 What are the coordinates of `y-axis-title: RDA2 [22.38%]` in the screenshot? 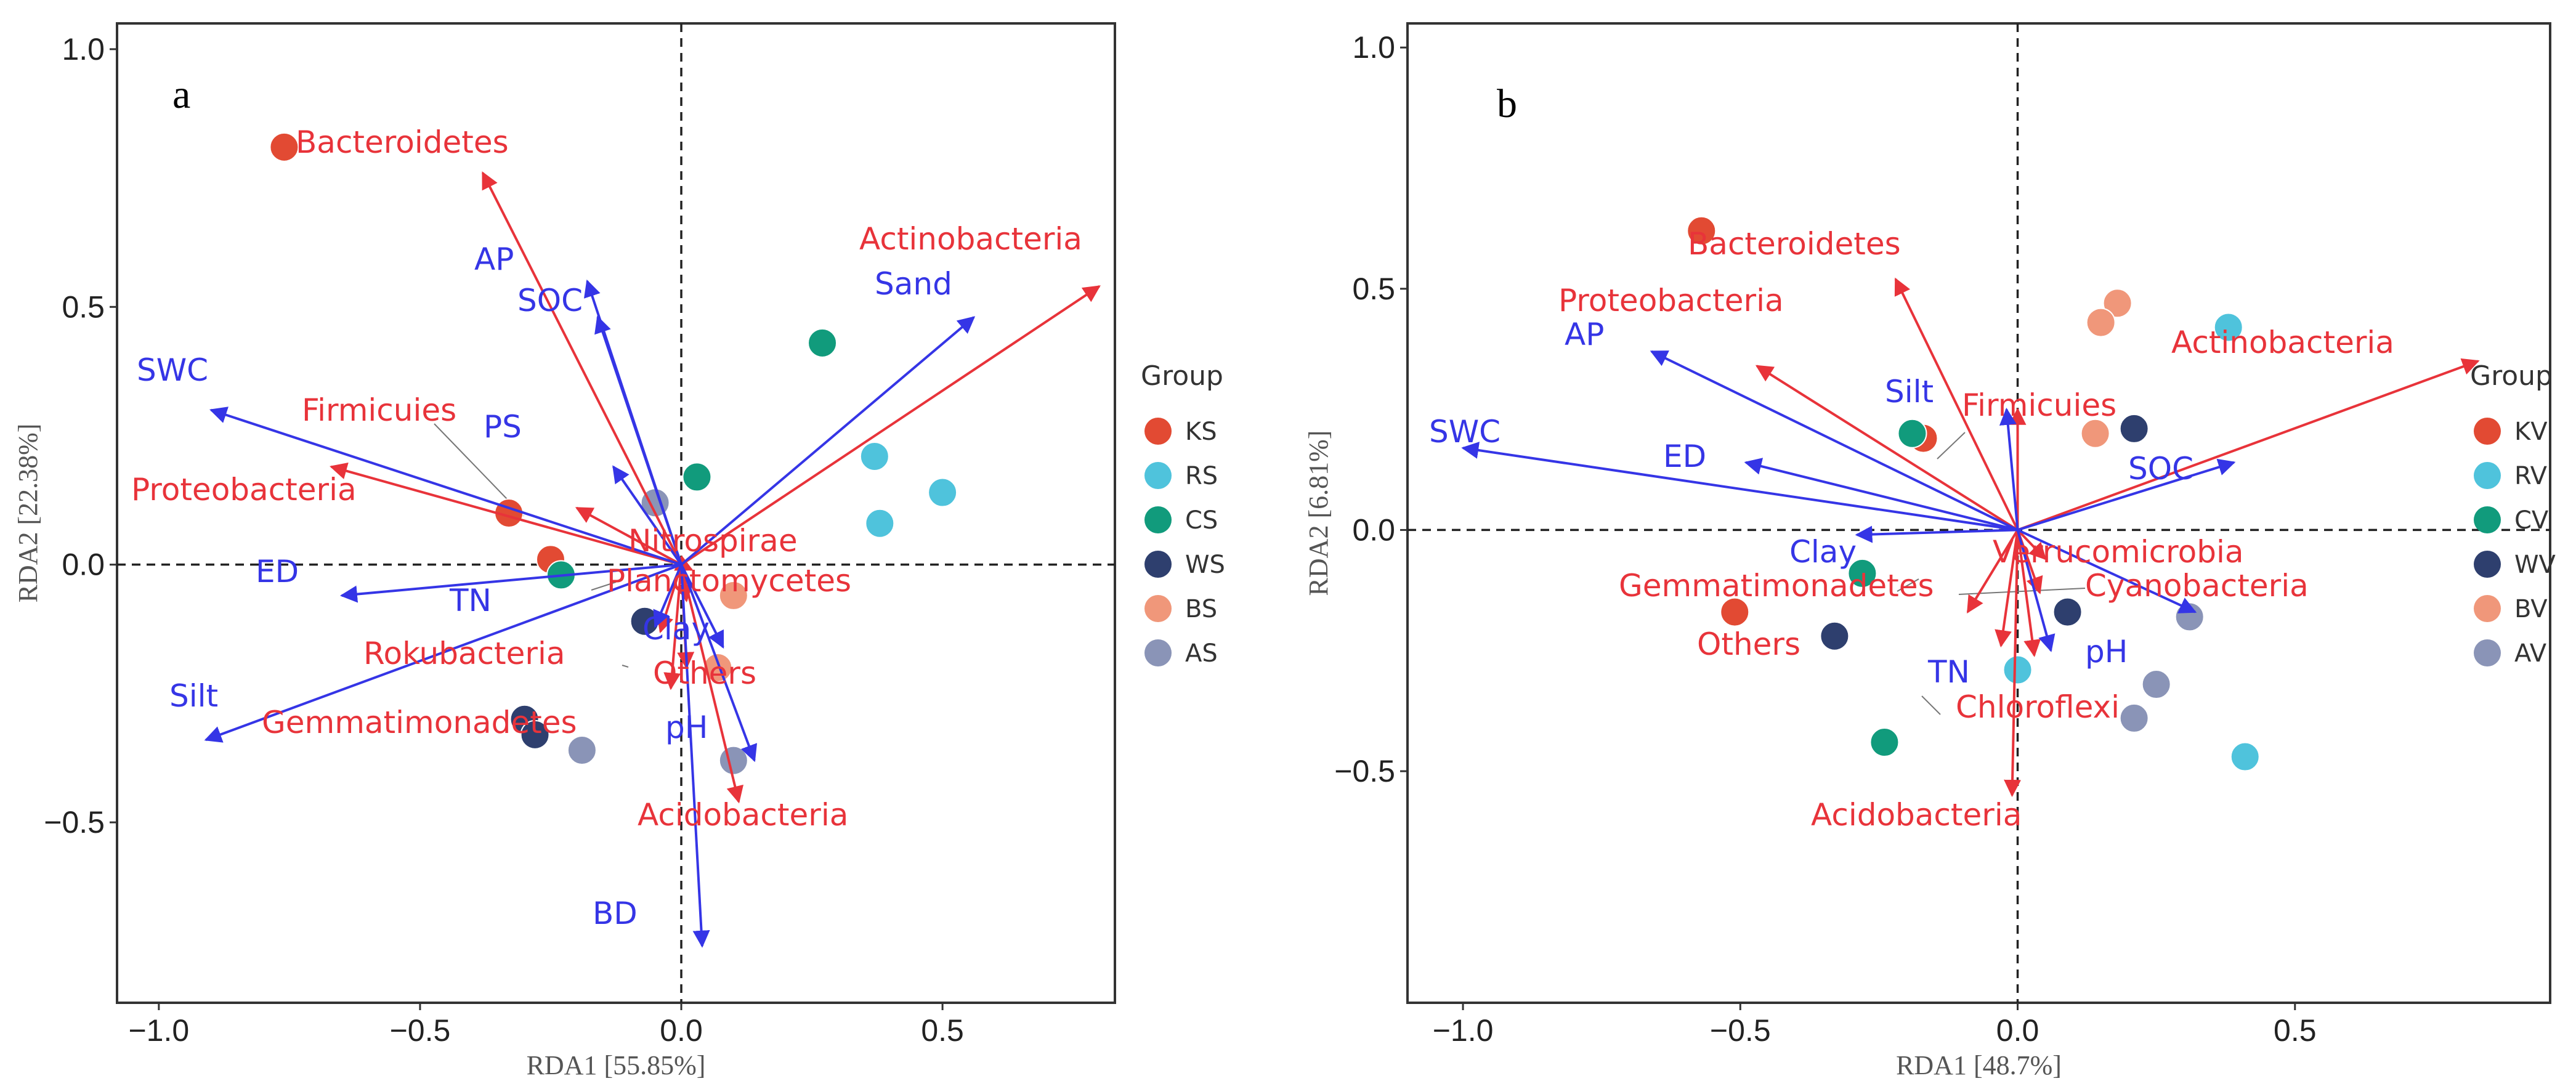 It's located at (28, 513).